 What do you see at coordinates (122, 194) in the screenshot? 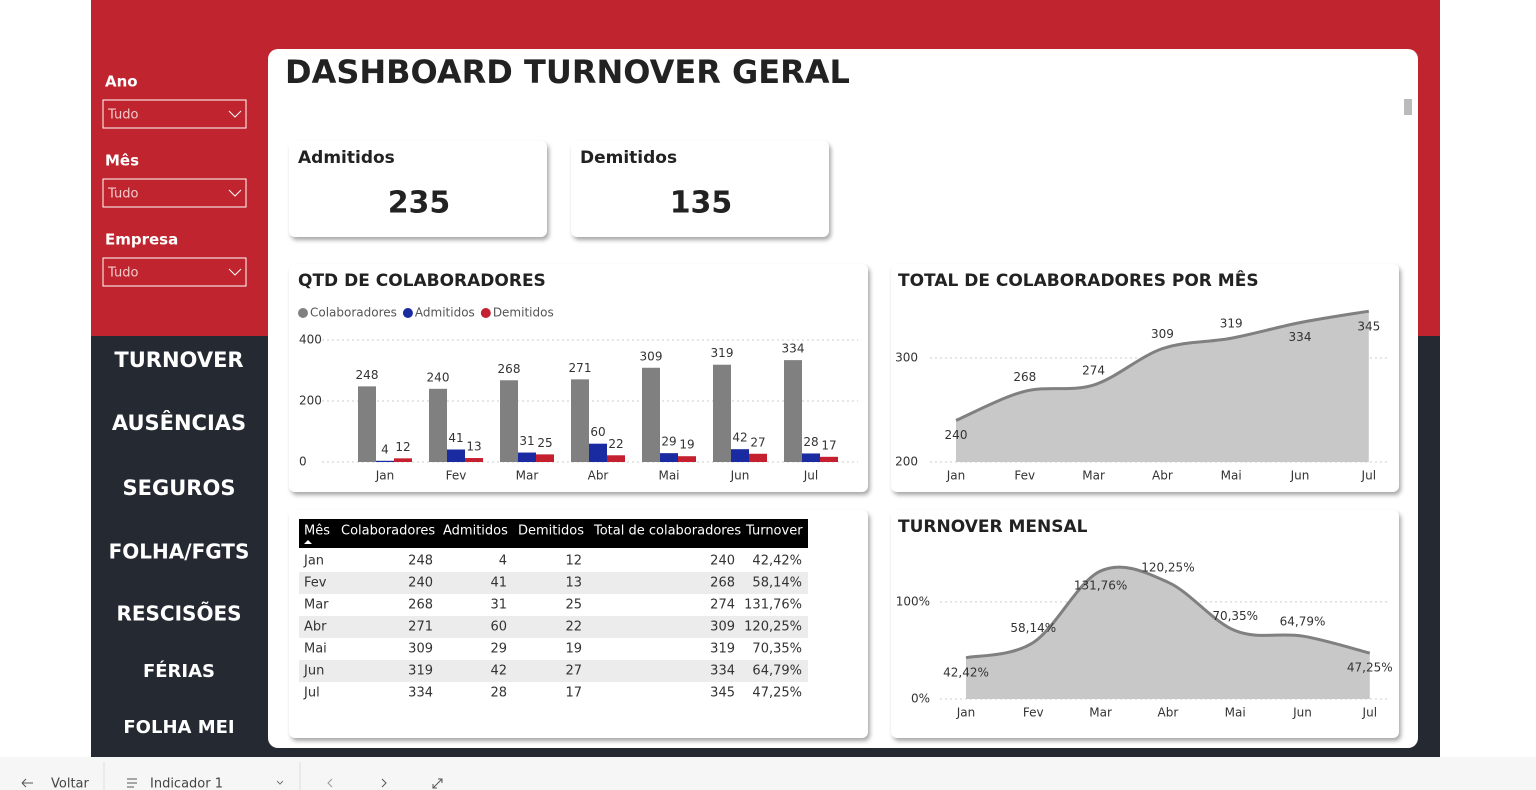
I see `filter-value: Tudo` at bounding box center [122, 194].